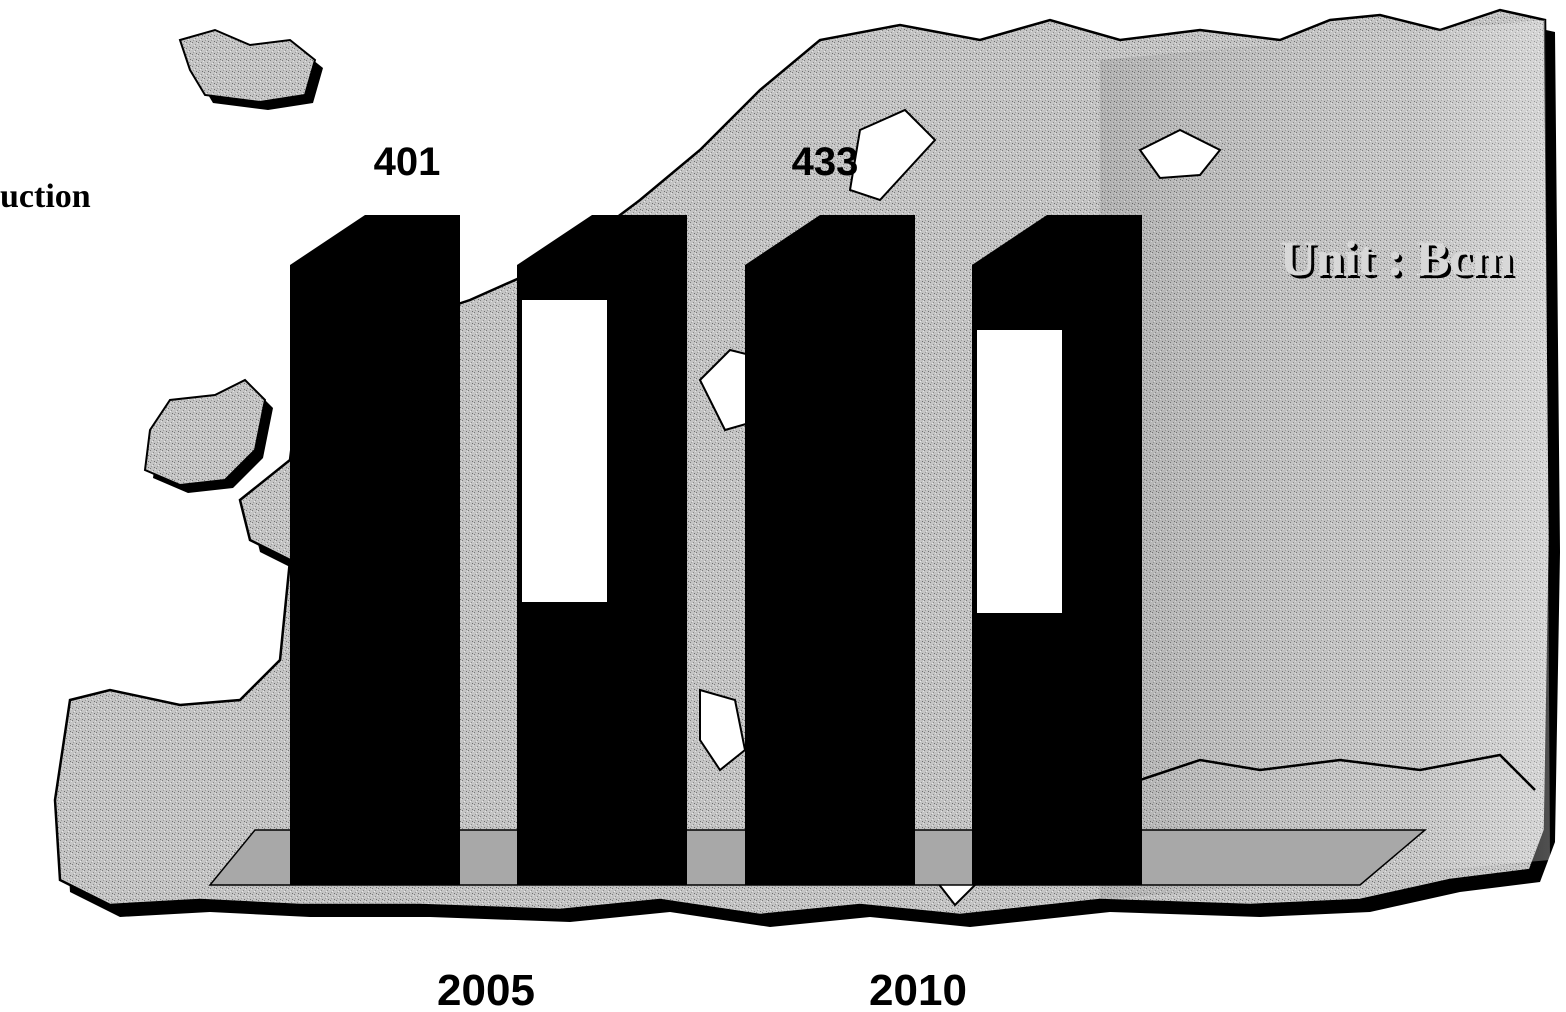 This screenshot has height=1012, width=1566. Describe the element at coordinates (1337, 772) in the screenshot. I see `southern-coastline` at that location.